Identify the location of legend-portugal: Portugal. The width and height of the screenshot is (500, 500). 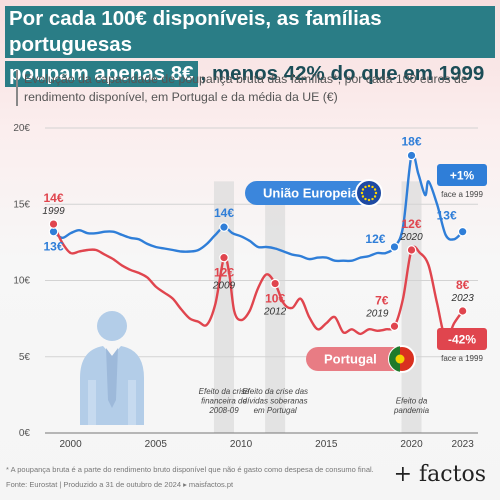
(361, 359).